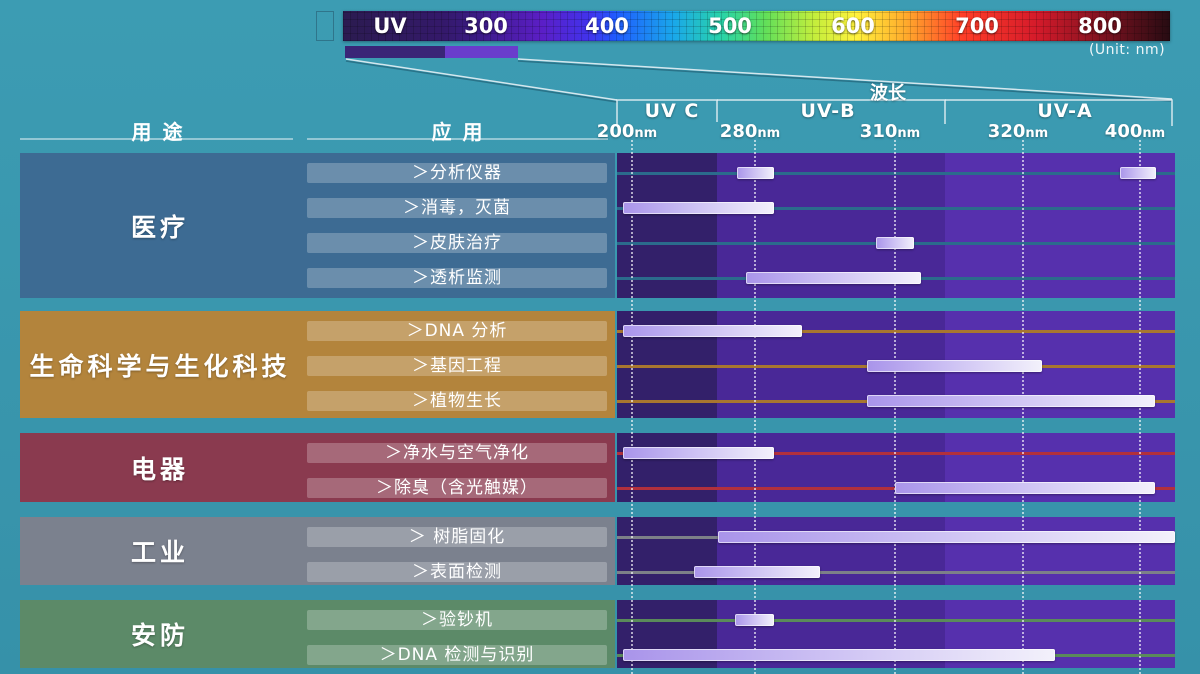 The height and width of the screenshot is (674, 1200). I want to click on spectrum-label-400: 400, so click(607, 26).